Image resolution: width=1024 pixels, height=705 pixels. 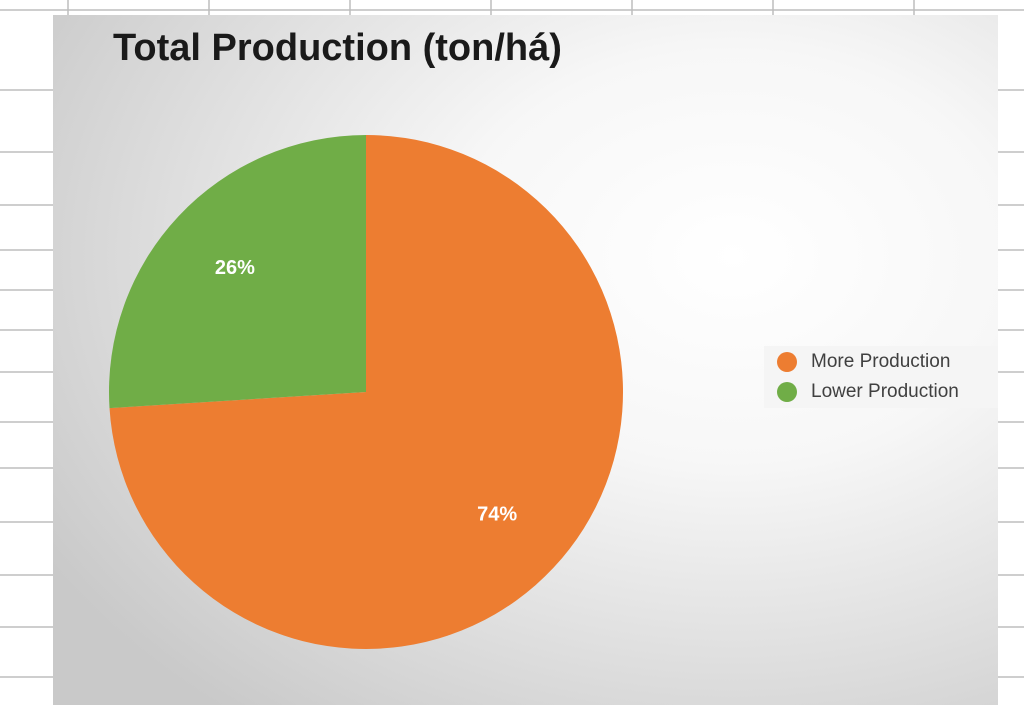 I want to click on chart-title: Total Production (ton/há), so click(x=337, y=48).